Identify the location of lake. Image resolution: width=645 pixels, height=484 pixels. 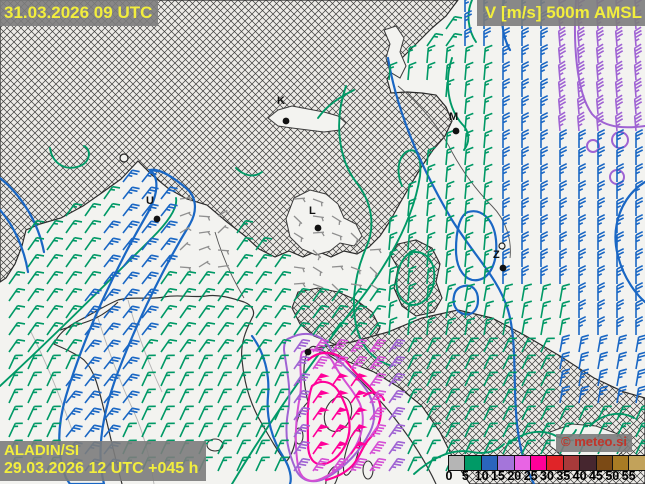
(124, 158).